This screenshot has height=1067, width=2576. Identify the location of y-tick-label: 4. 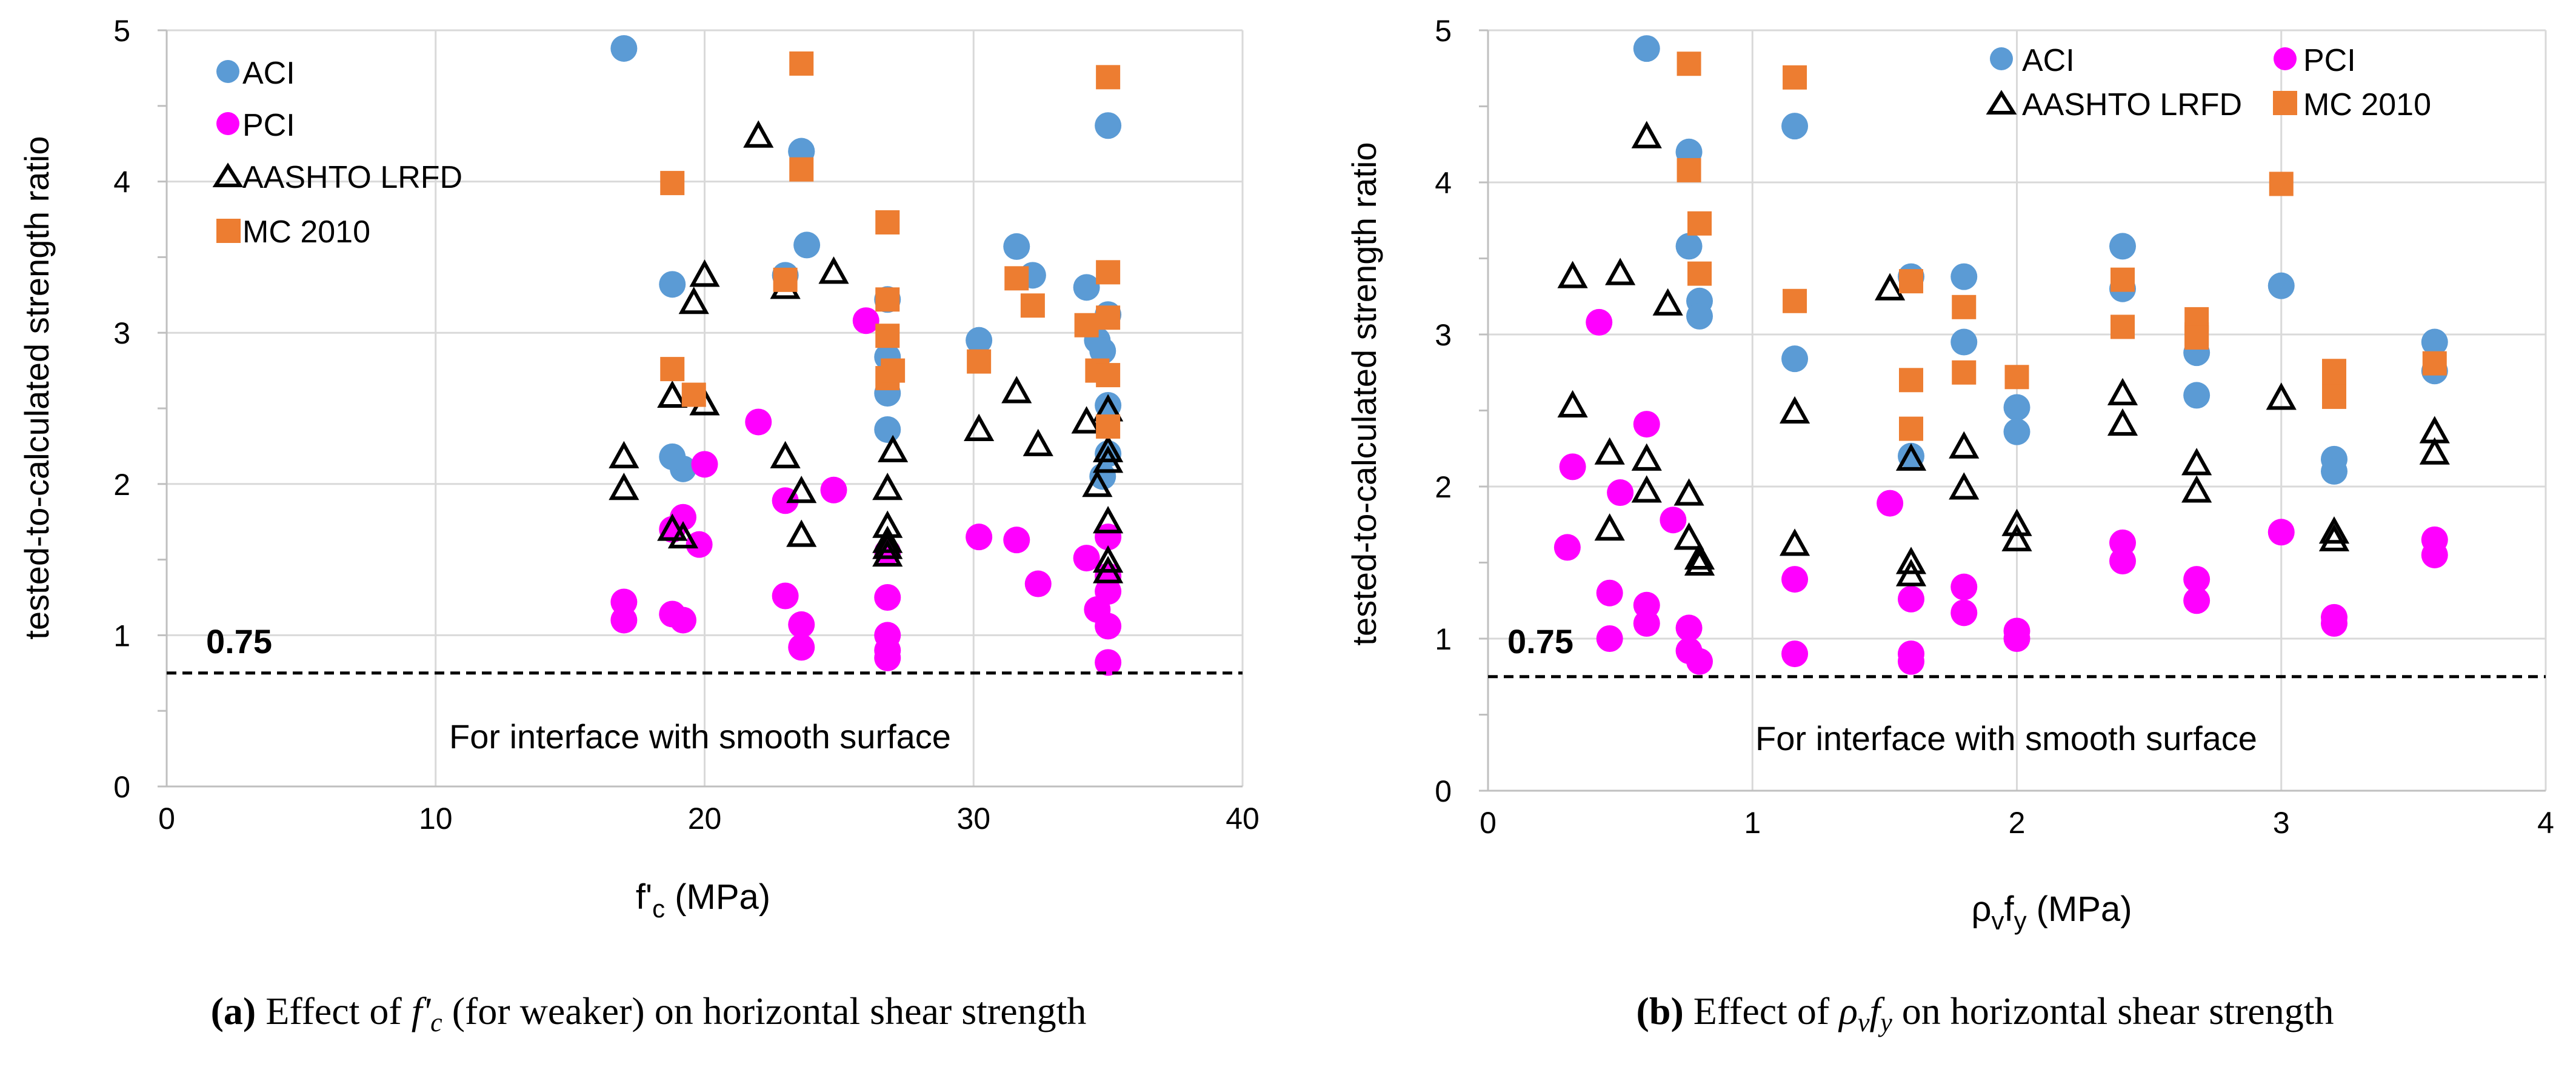
(1443, 183).